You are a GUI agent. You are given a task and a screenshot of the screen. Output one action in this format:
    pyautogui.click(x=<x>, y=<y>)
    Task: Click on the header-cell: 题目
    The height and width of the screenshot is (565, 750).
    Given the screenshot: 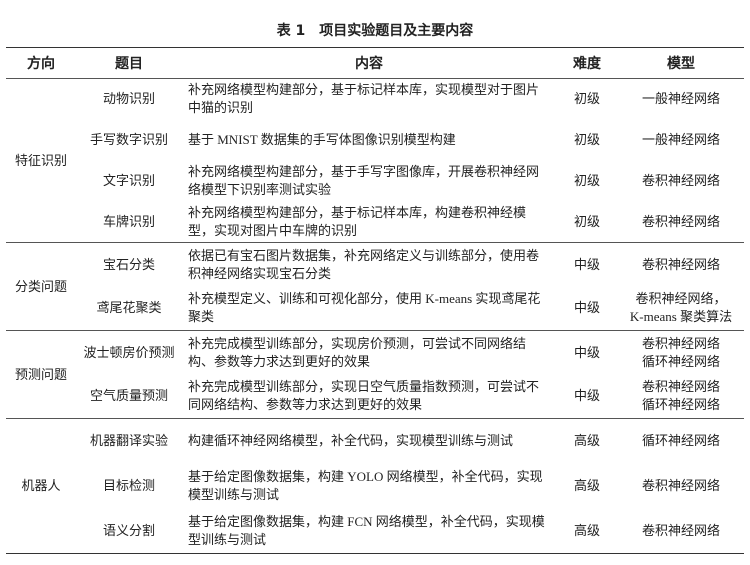 What is the action you would take?
    pyautogui.click(x=129, y=63)
    